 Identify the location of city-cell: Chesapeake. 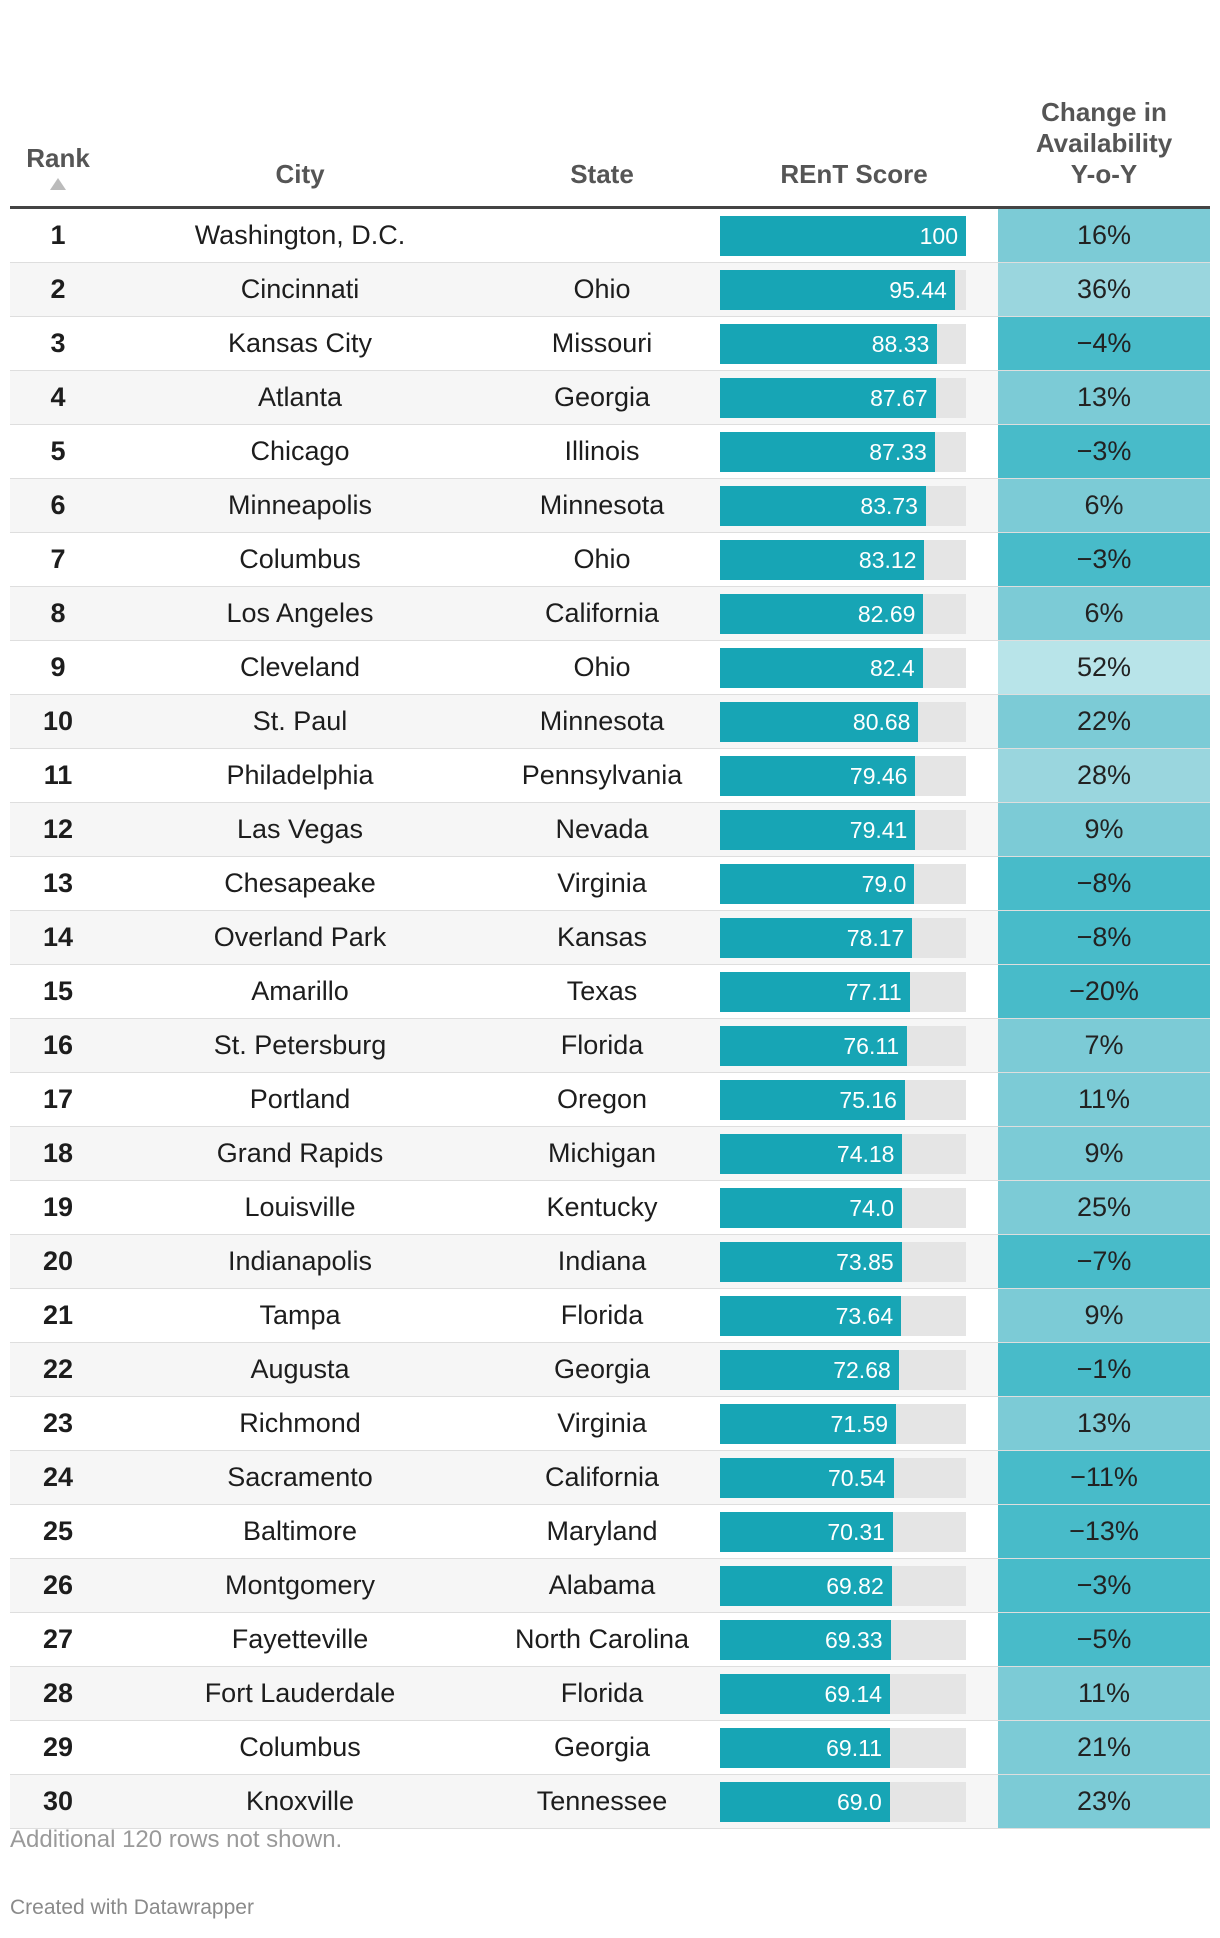
(300, 883).